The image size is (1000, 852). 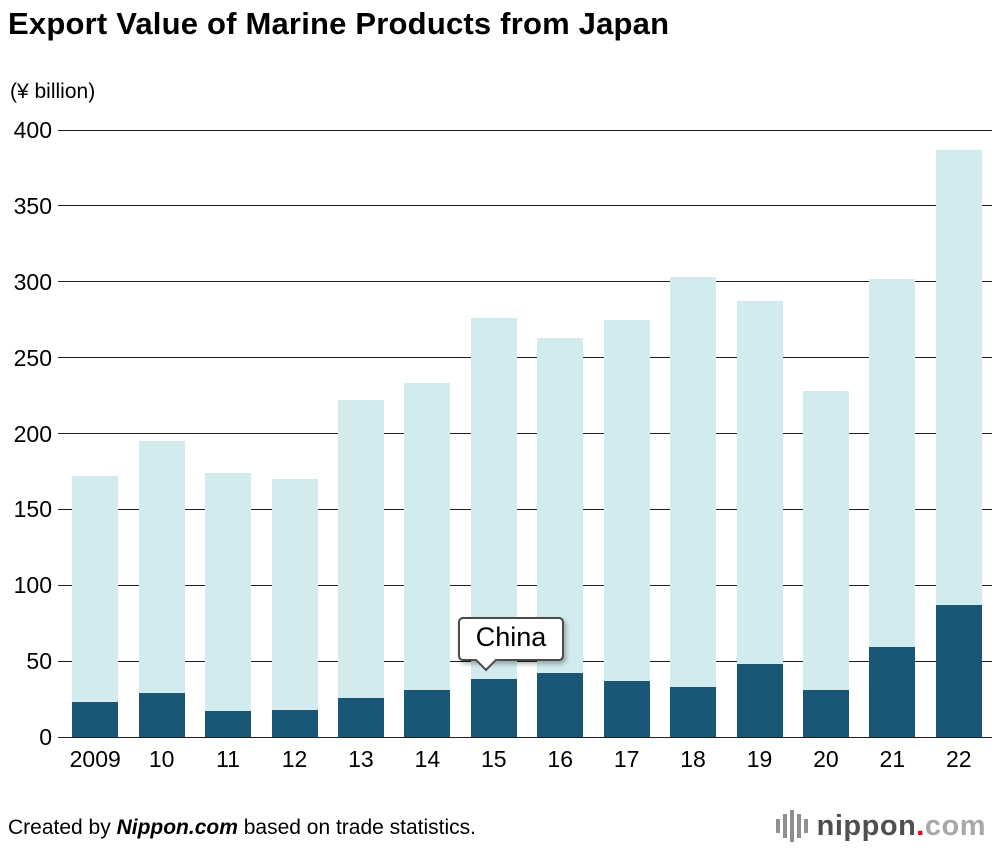 What do you see at coordinates (357, 827) in the screenshot?
I see `credit-suffix: based on trade statistics.` at bounding box center [357, 827].